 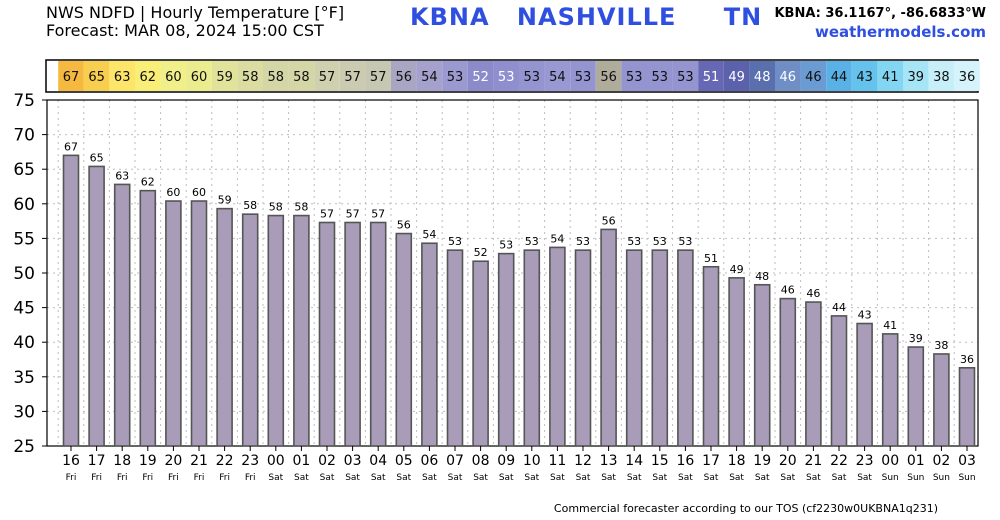 I want to click on site-link: weathermodels.com, so click(x=900, y=32).